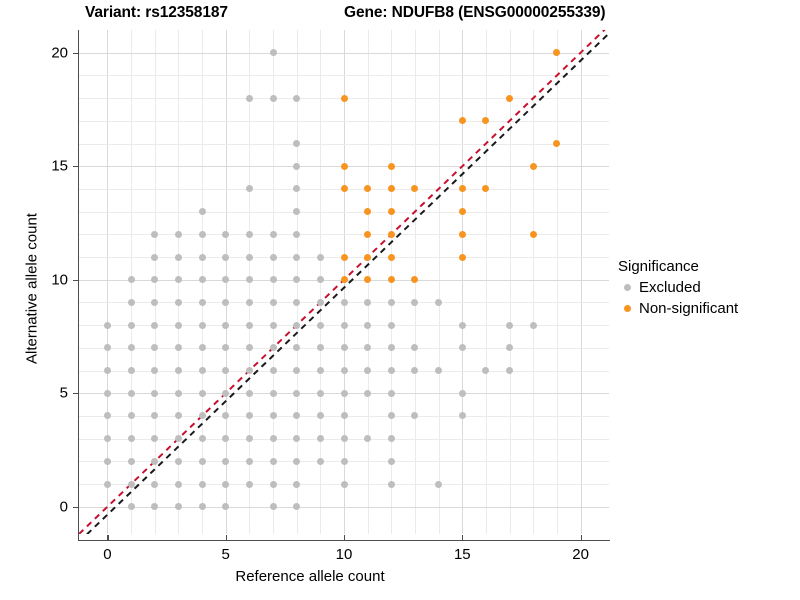 The width and height of the screenshot is (800, 600). I want to click on legend-item-label: Excluded, so click(670, 287).